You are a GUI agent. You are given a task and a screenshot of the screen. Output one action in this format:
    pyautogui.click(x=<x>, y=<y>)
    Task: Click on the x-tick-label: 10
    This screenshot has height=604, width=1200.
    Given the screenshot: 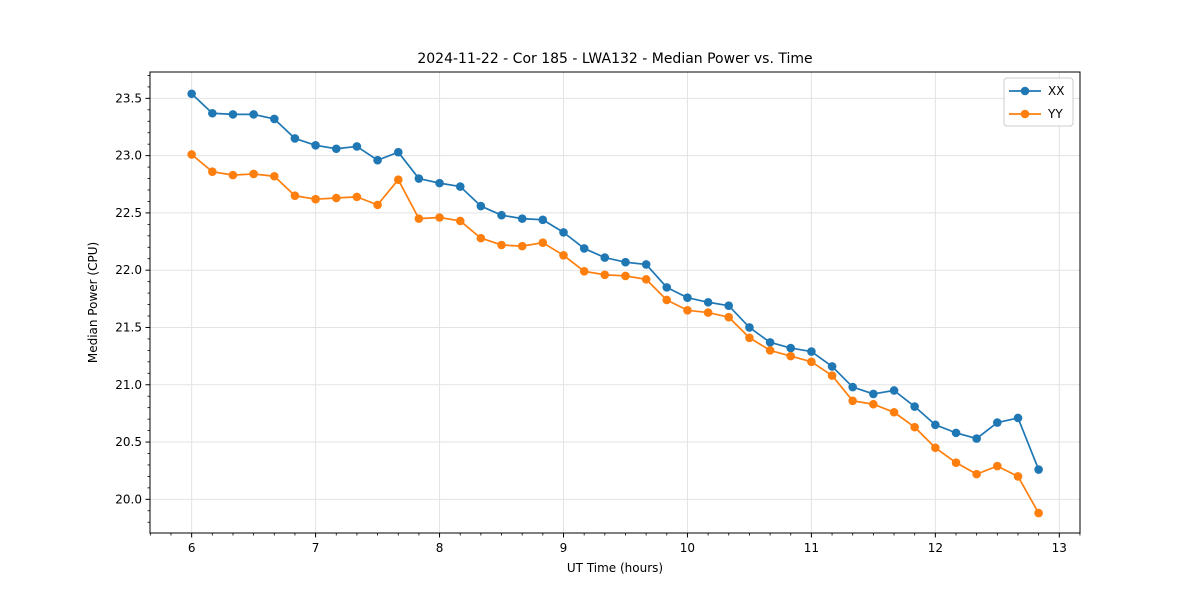 What is the action you would take?
    pyautogui.click(x=687, y=548)
    